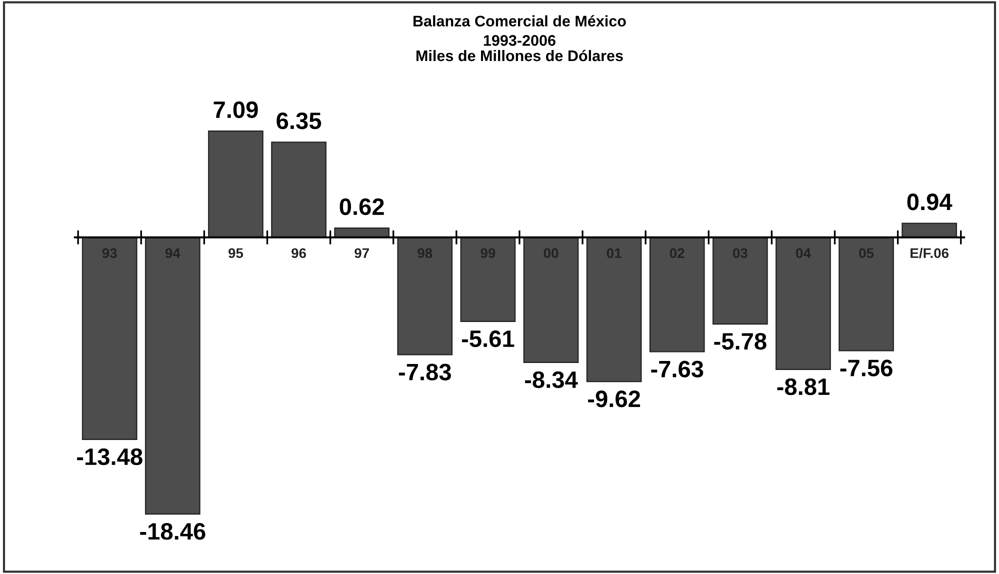 The height and width of the screenshot is (574, 999). Describe the element at coordinates (488, 339) in the screenshot. I see `data-label: -5.61` at that location.